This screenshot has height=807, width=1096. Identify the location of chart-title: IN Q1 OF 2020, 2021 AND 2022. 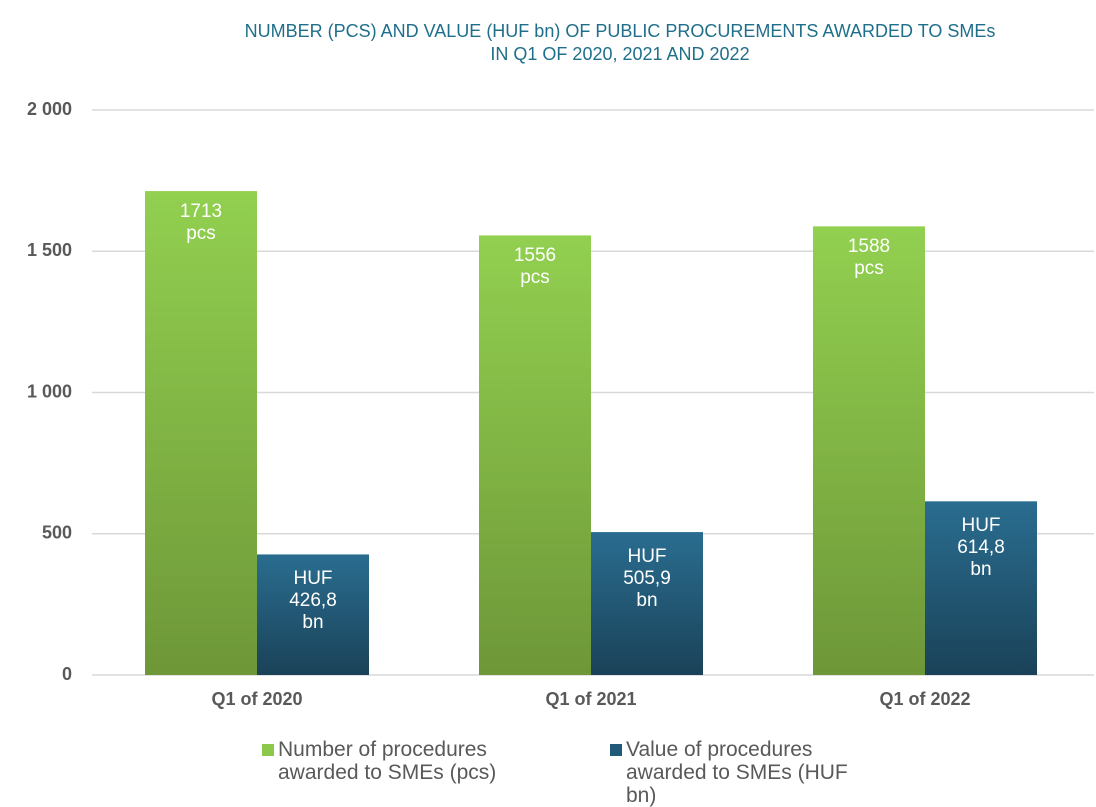
(620, 54).